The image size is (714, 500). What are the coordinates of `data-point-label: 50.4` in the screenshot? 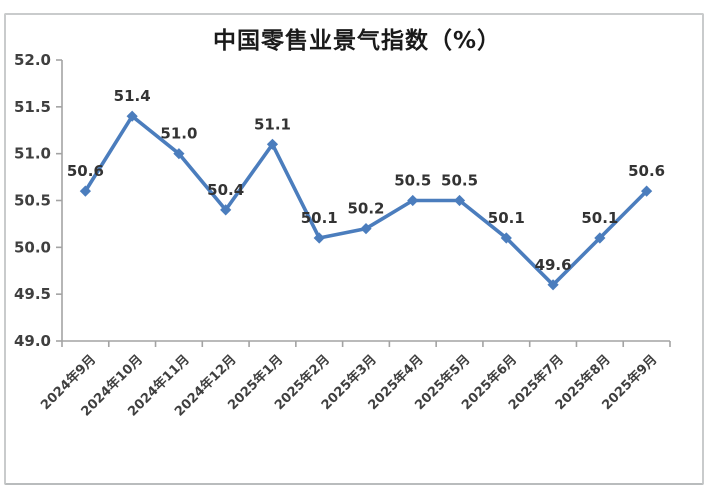 It's located at (225, 190).